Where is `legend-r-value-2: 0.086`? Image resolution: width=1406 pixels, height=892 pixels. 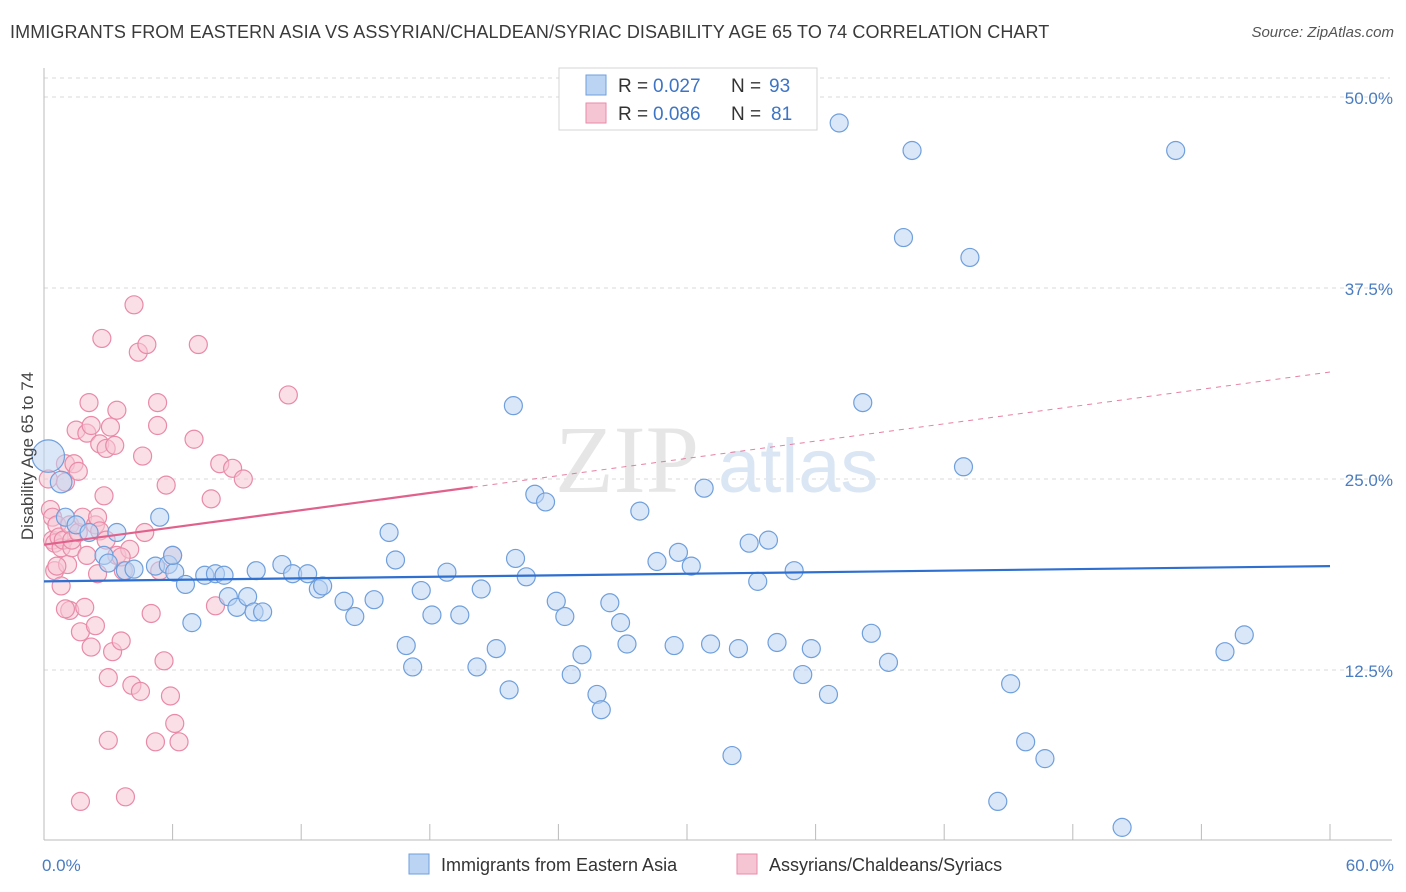
legend-r-value-2: 0.086 is located at coordinates (677, 114).